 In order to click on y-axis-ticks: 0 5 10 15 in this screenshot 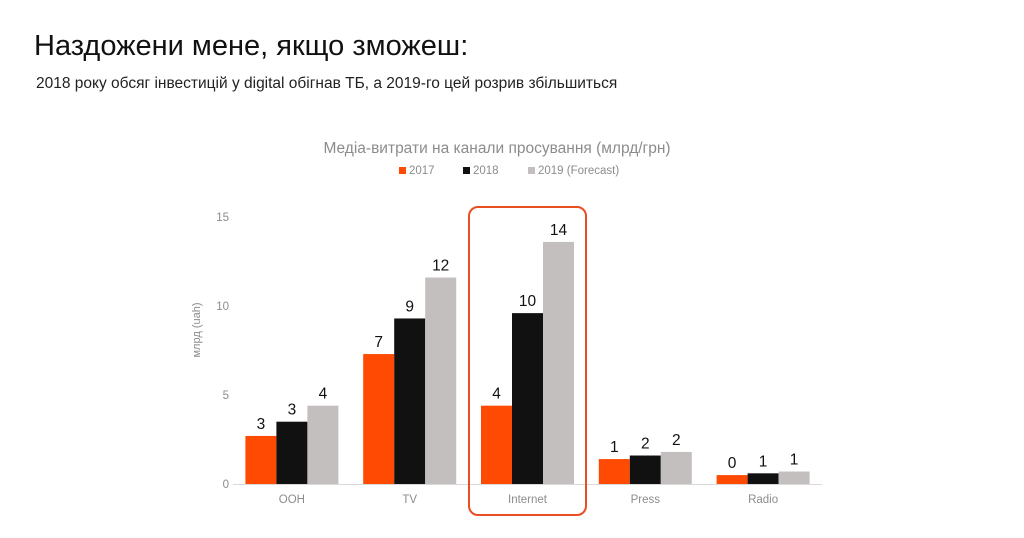, I will do `click(222, 351)`.